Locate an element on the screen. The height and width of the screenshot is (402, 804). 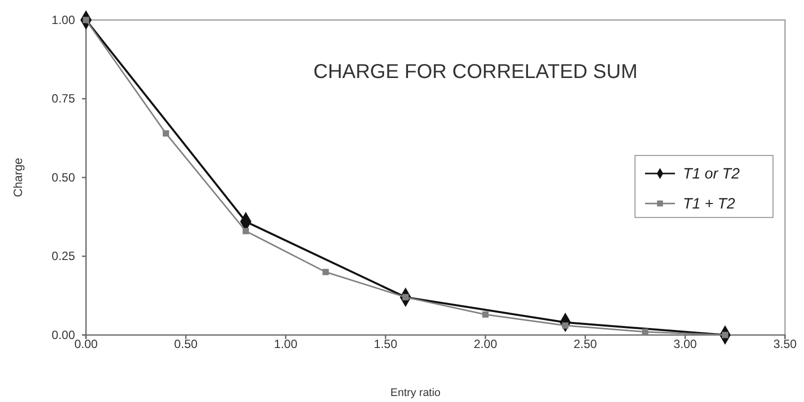
x-axis-title: Entry ratio is located at coordinates (415, 393).